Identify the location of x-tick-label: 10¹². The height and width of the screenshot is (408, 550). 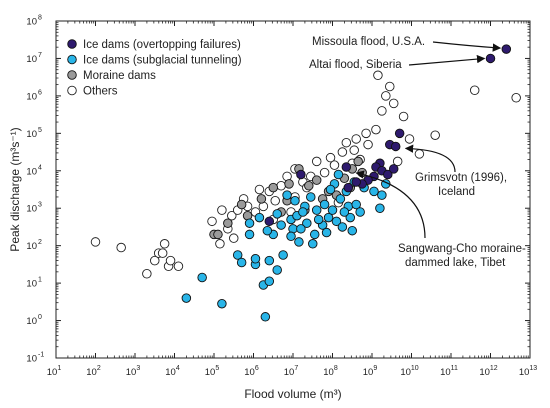
(488, 371).